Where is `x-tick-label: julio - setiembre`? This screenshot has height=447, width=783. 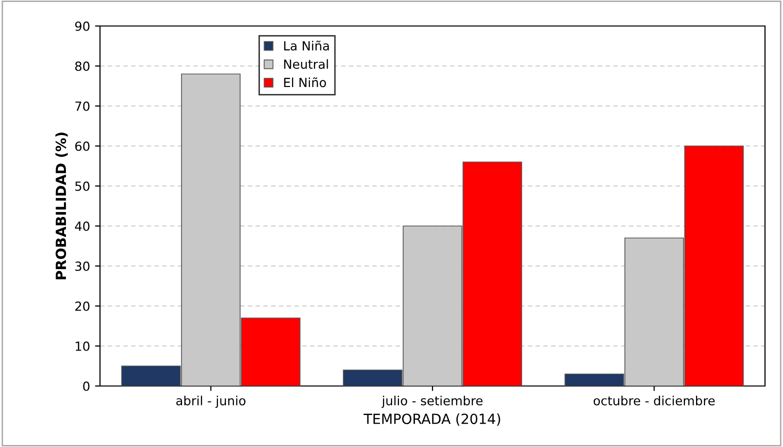
x-tick-label: julio - setiembre is located at coordinates (432, 402).